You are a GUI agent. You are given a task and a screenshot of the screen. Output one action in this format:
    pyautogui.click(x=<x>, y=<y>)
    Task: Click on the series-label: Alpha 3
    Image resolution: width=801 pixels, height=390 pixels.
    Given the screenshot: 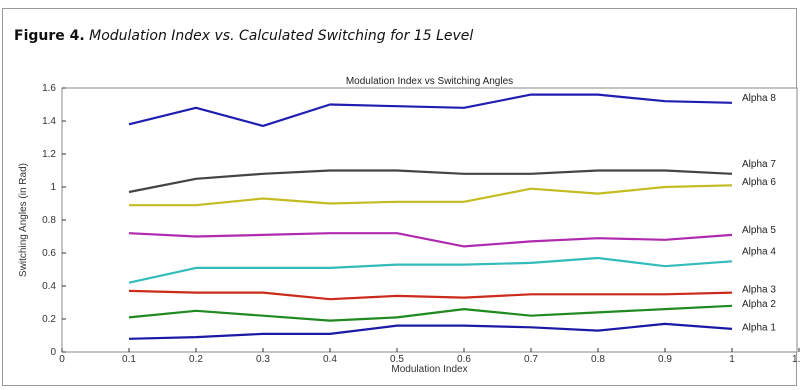 What is the action you would take?
    pyautogui.click(x=759, y=289)
    